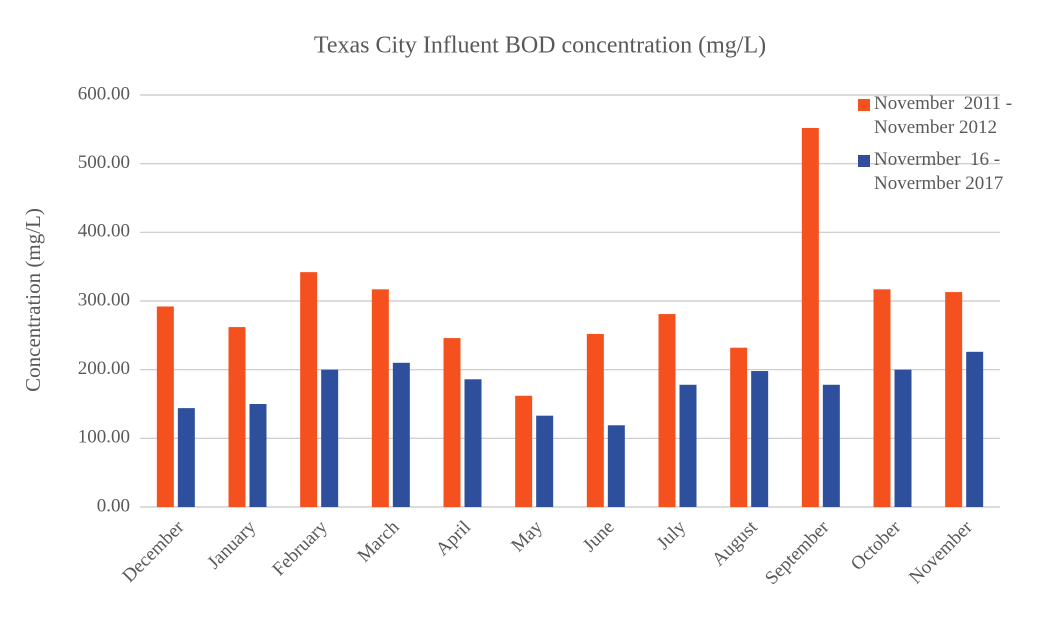 Image resolution: width=1053 pixels, height=626 pixels. I want to click on y-tick-label: 200.00, so click(104, 368).